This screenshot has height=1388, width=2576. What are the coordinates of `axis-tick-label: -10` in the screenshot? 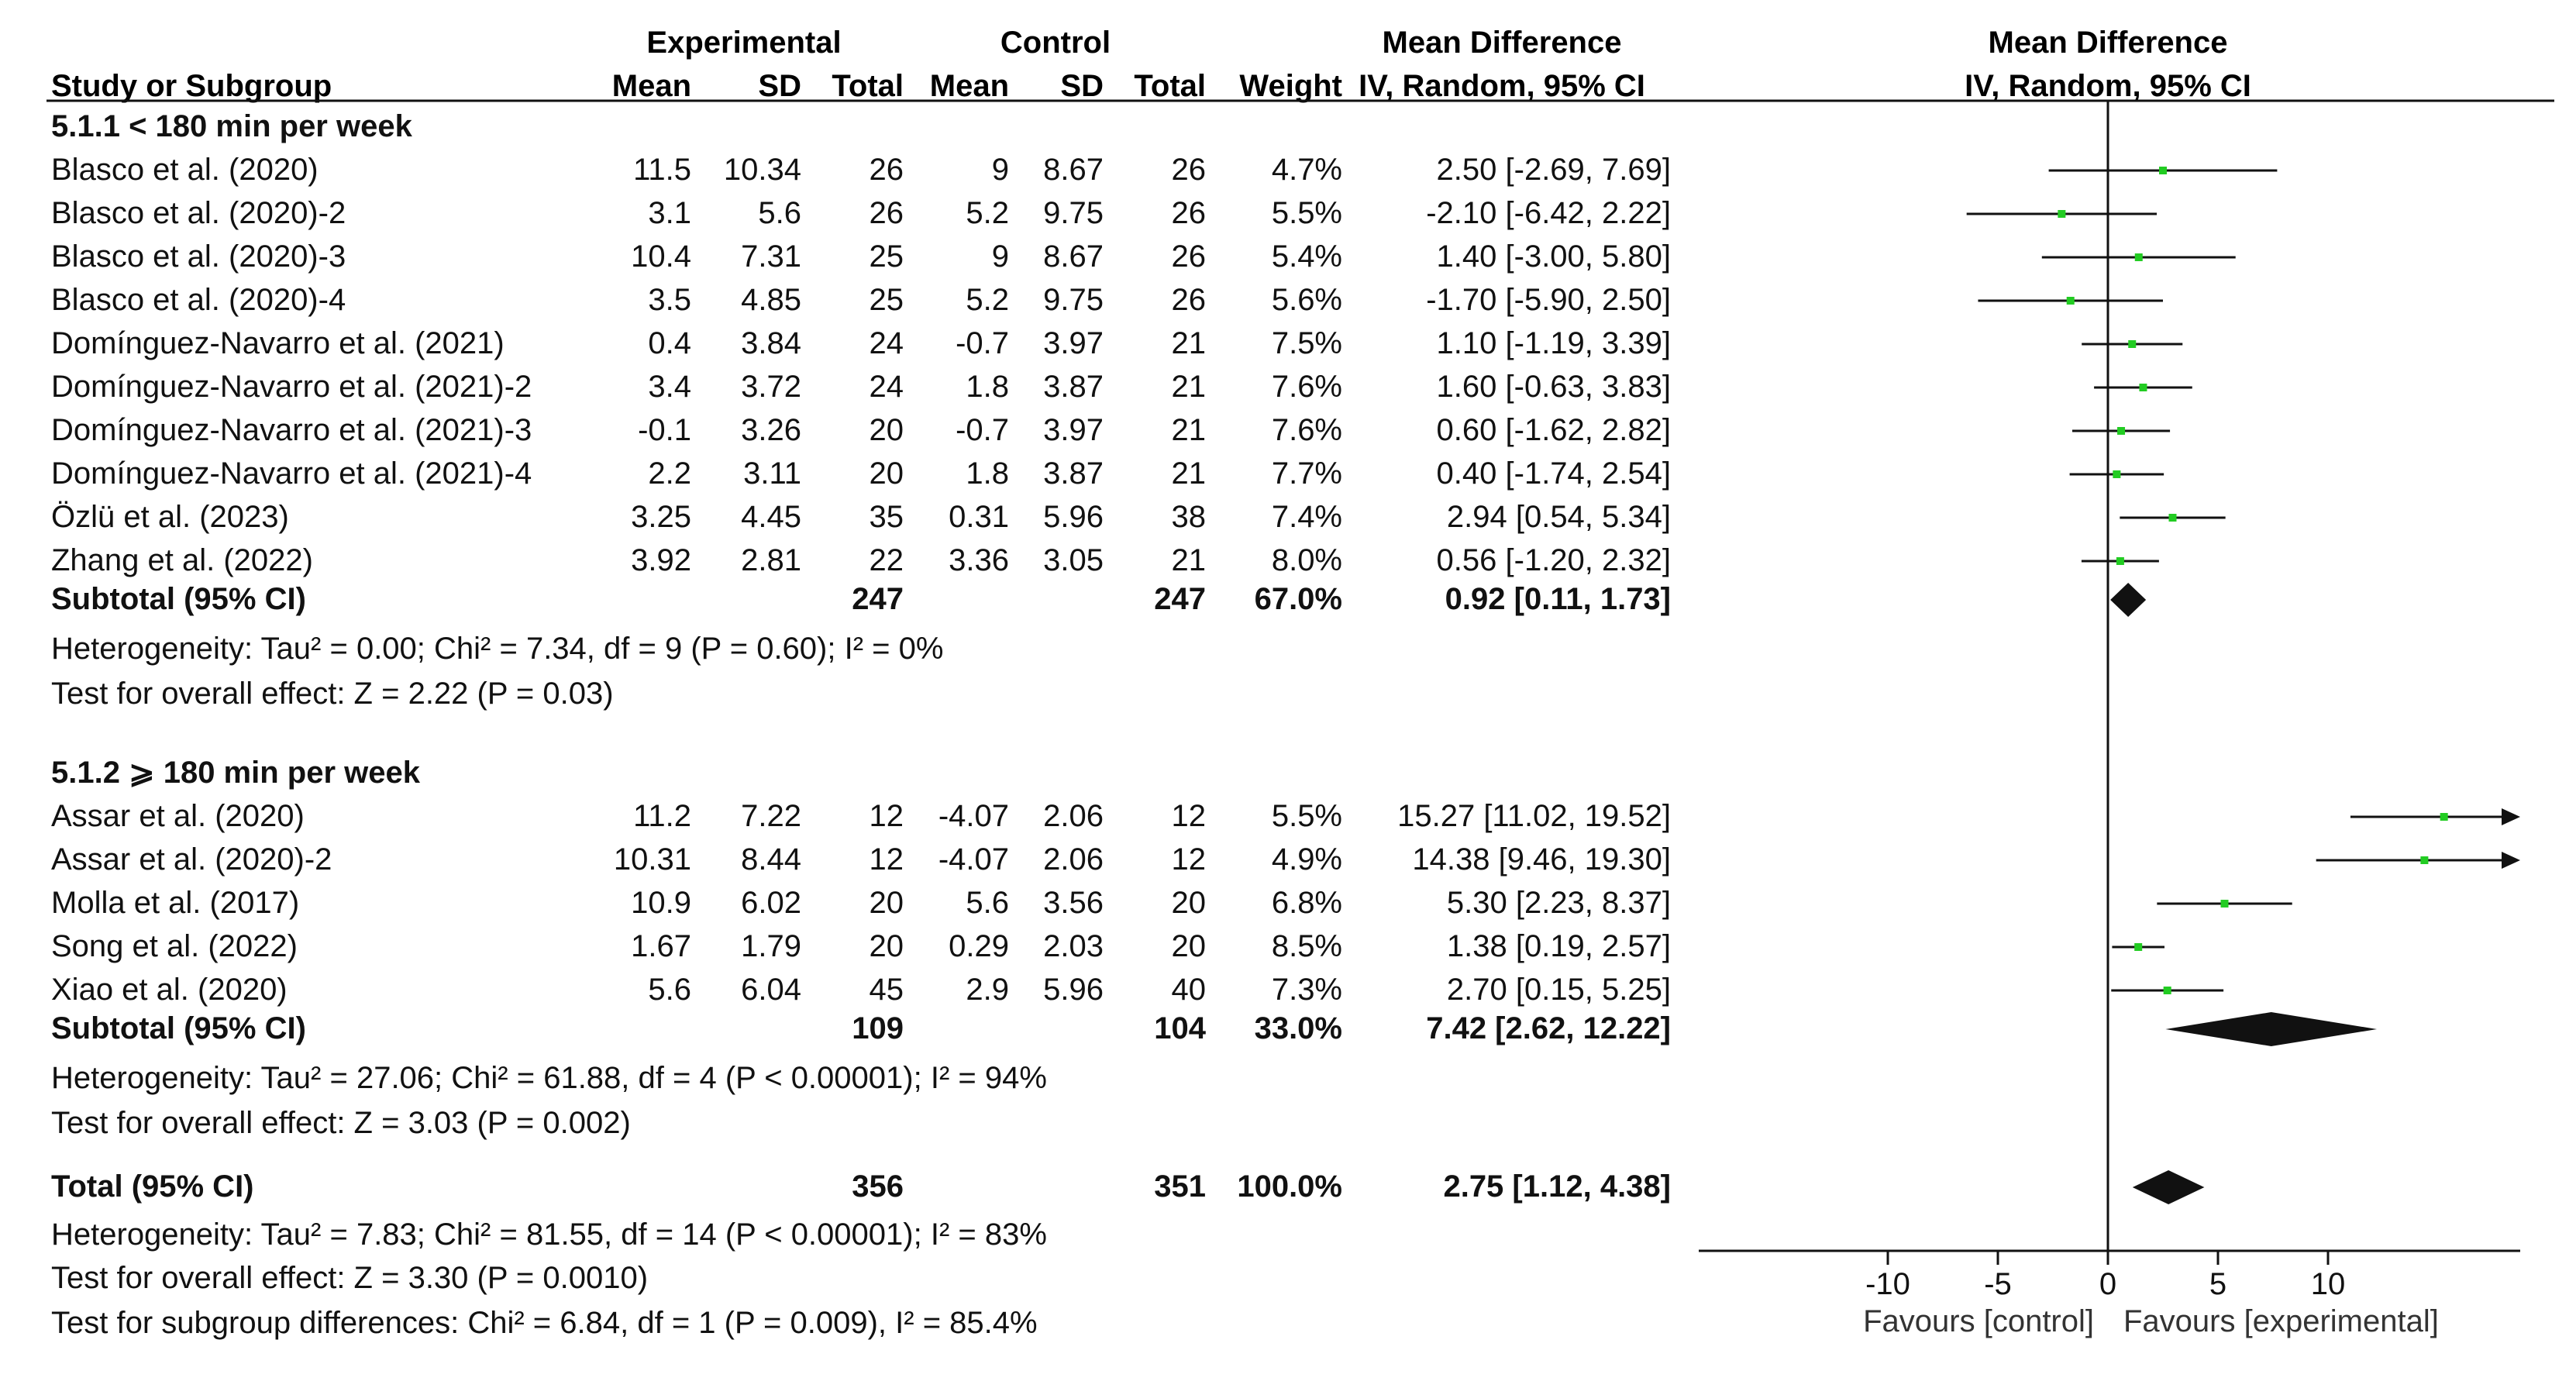 It's located at (1887, 1284).